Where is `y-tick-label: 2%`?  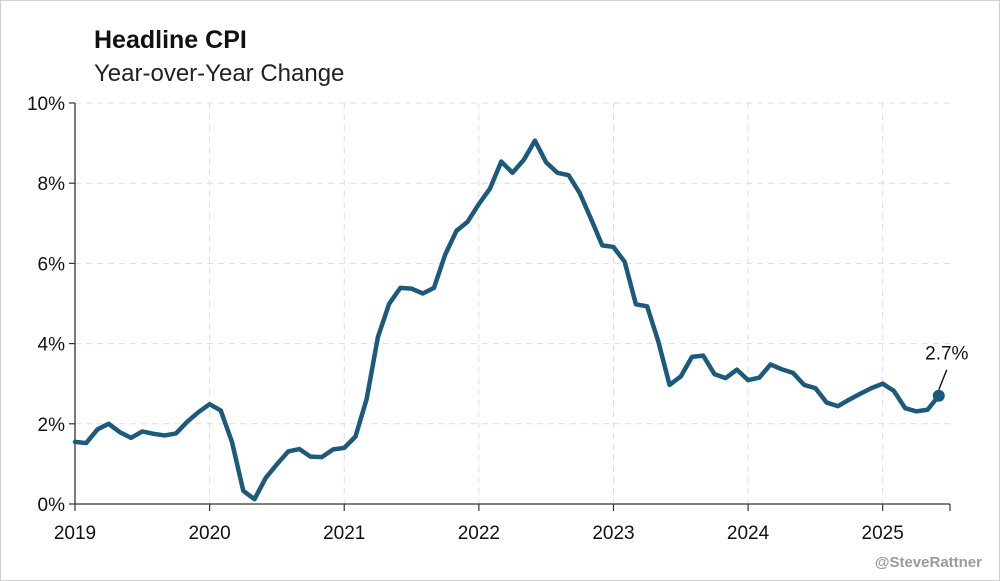 y-tick-label: 2% is located at coordinates (52, 425).